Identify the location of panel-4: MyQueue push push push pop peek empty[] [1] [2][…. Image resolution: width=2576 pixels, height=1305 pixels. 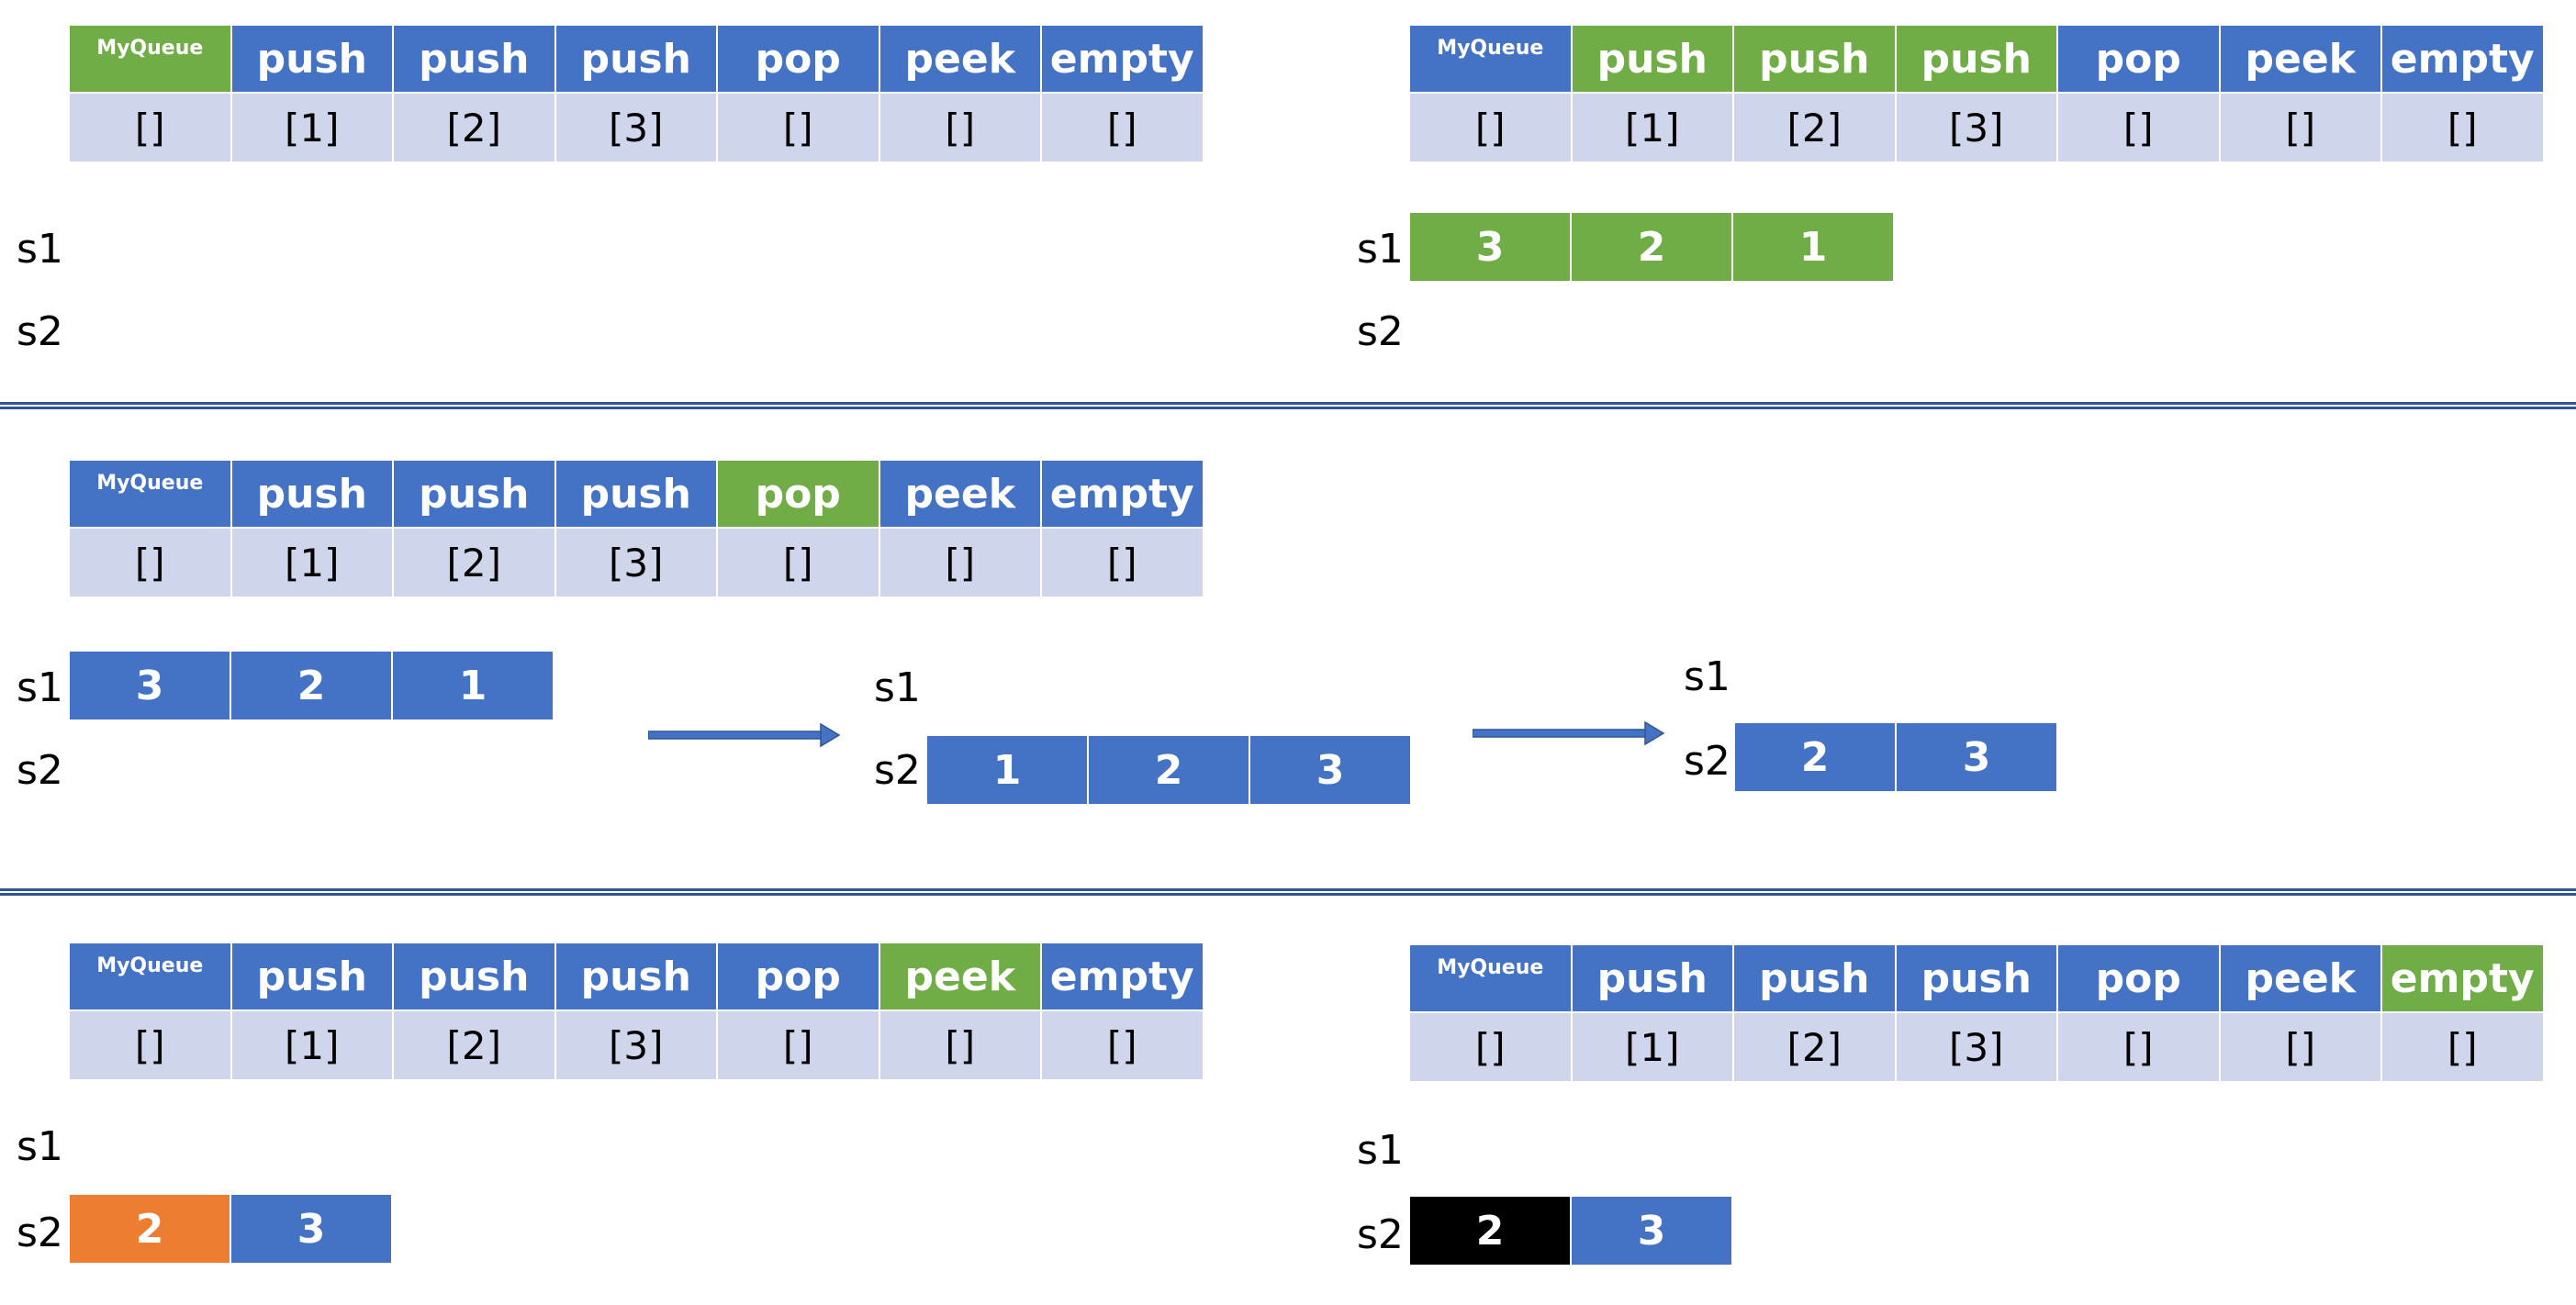
(637, 1012).